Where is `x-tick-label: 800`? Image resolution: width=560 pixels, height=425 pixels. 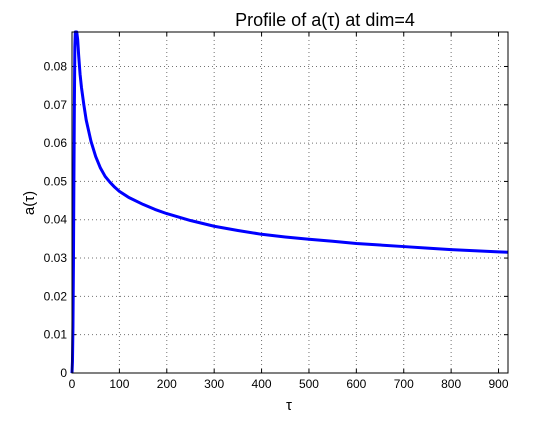
x-tick-label: 800 is located at coordinates (451, 384).